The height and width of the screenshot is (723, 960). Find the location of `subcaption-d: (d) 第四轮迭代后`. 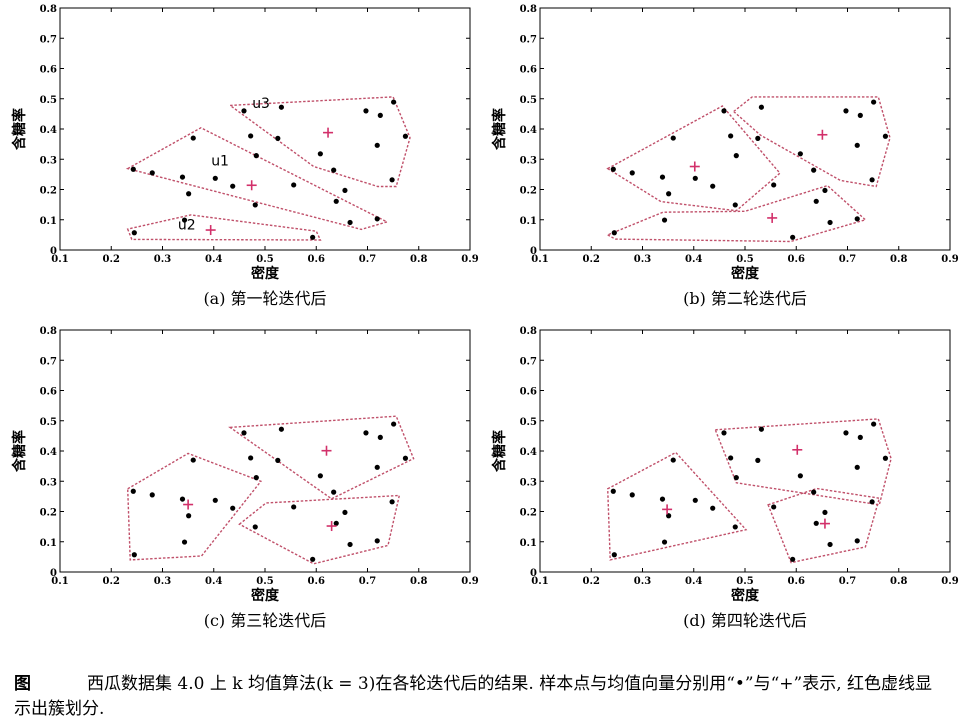

subcaption-d: (d) 第四轮迭代后 is located at coordinates (745, 620).